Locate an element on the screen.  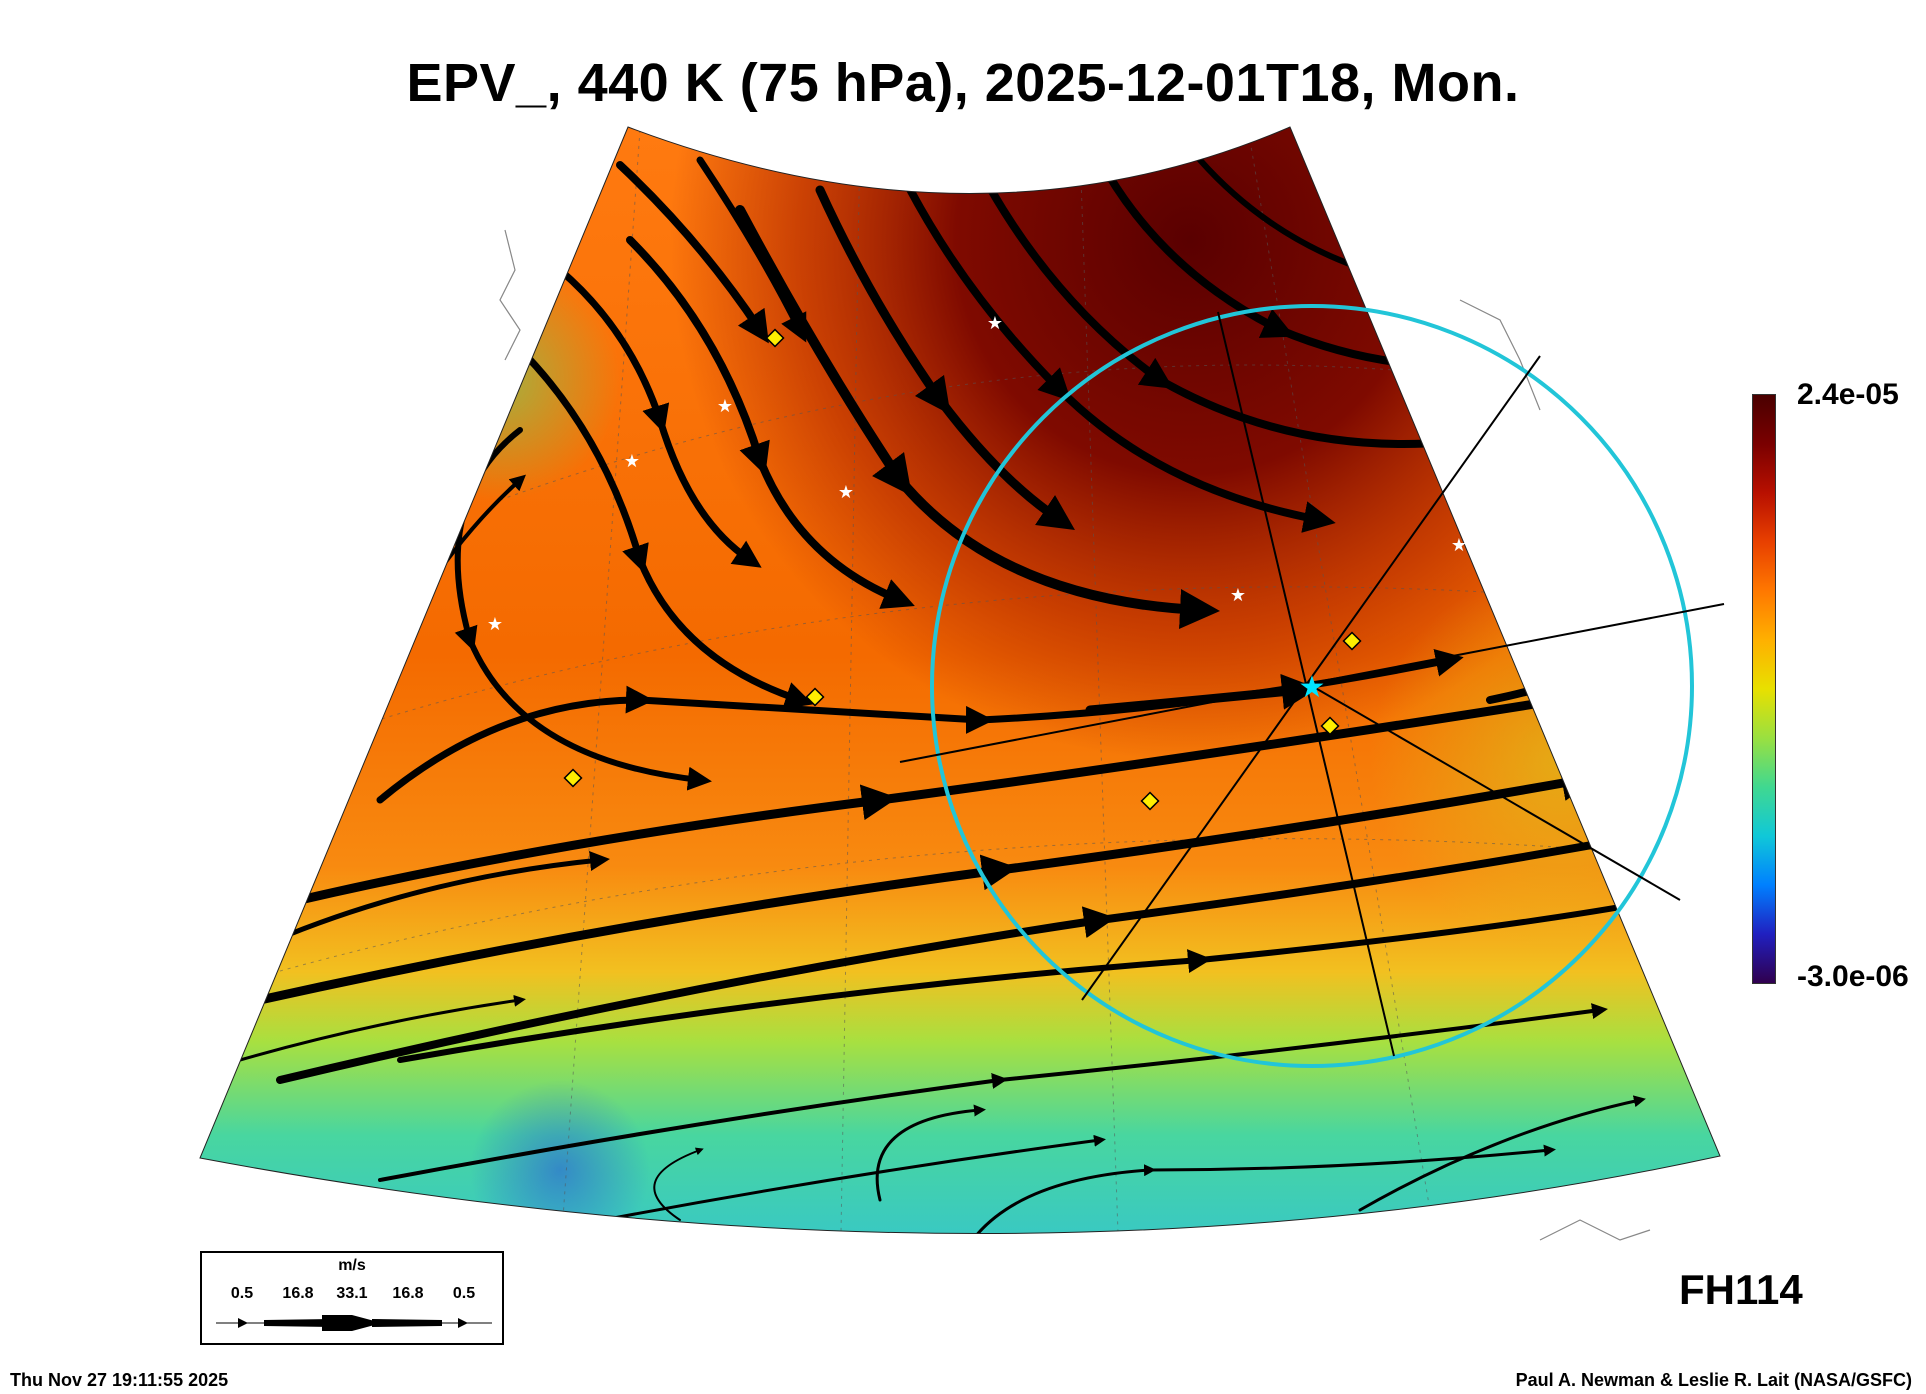
wind-speed-legend: m/s 0.5 16.8 33.1 16.8 0.5 is located at coordinates (352, 1298).